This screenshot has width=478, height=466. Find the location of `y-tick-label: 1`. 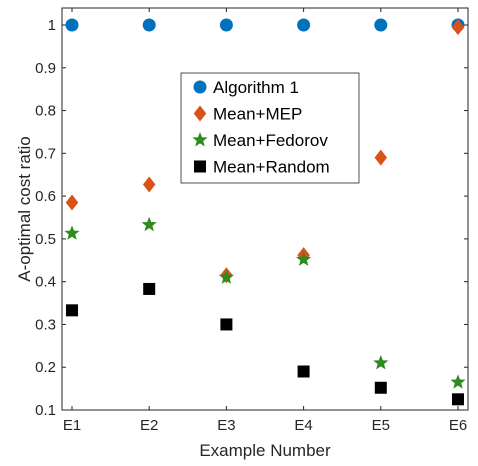

y-tick-label: 1 is located at coordinates (52, 25).